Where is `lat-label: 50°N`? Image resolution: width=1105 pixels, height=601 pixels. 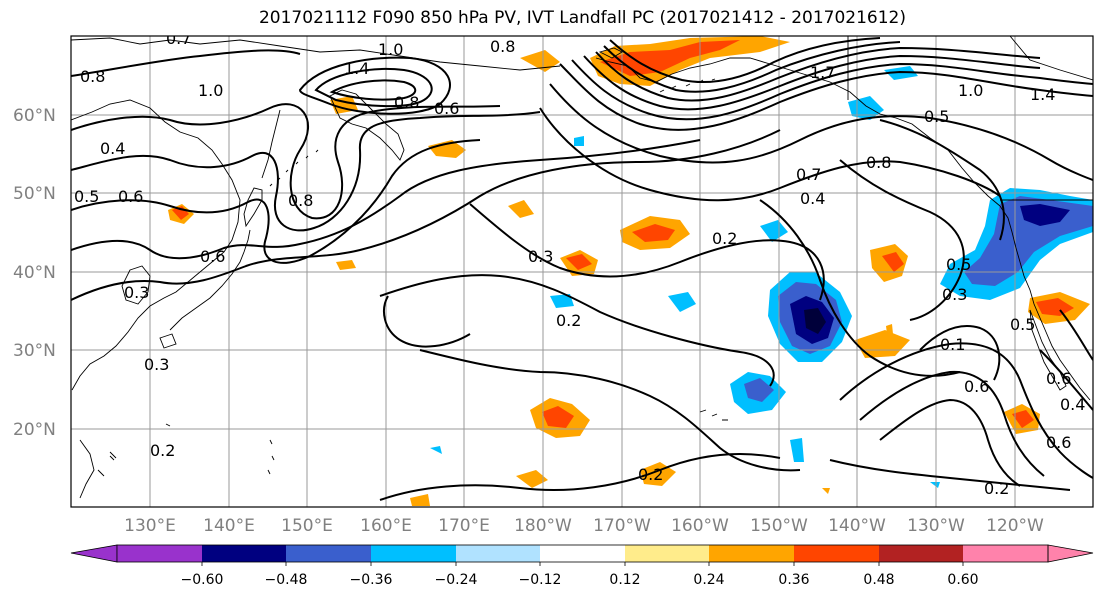
lat-label: 50°N is located at coordinates (34, 194).